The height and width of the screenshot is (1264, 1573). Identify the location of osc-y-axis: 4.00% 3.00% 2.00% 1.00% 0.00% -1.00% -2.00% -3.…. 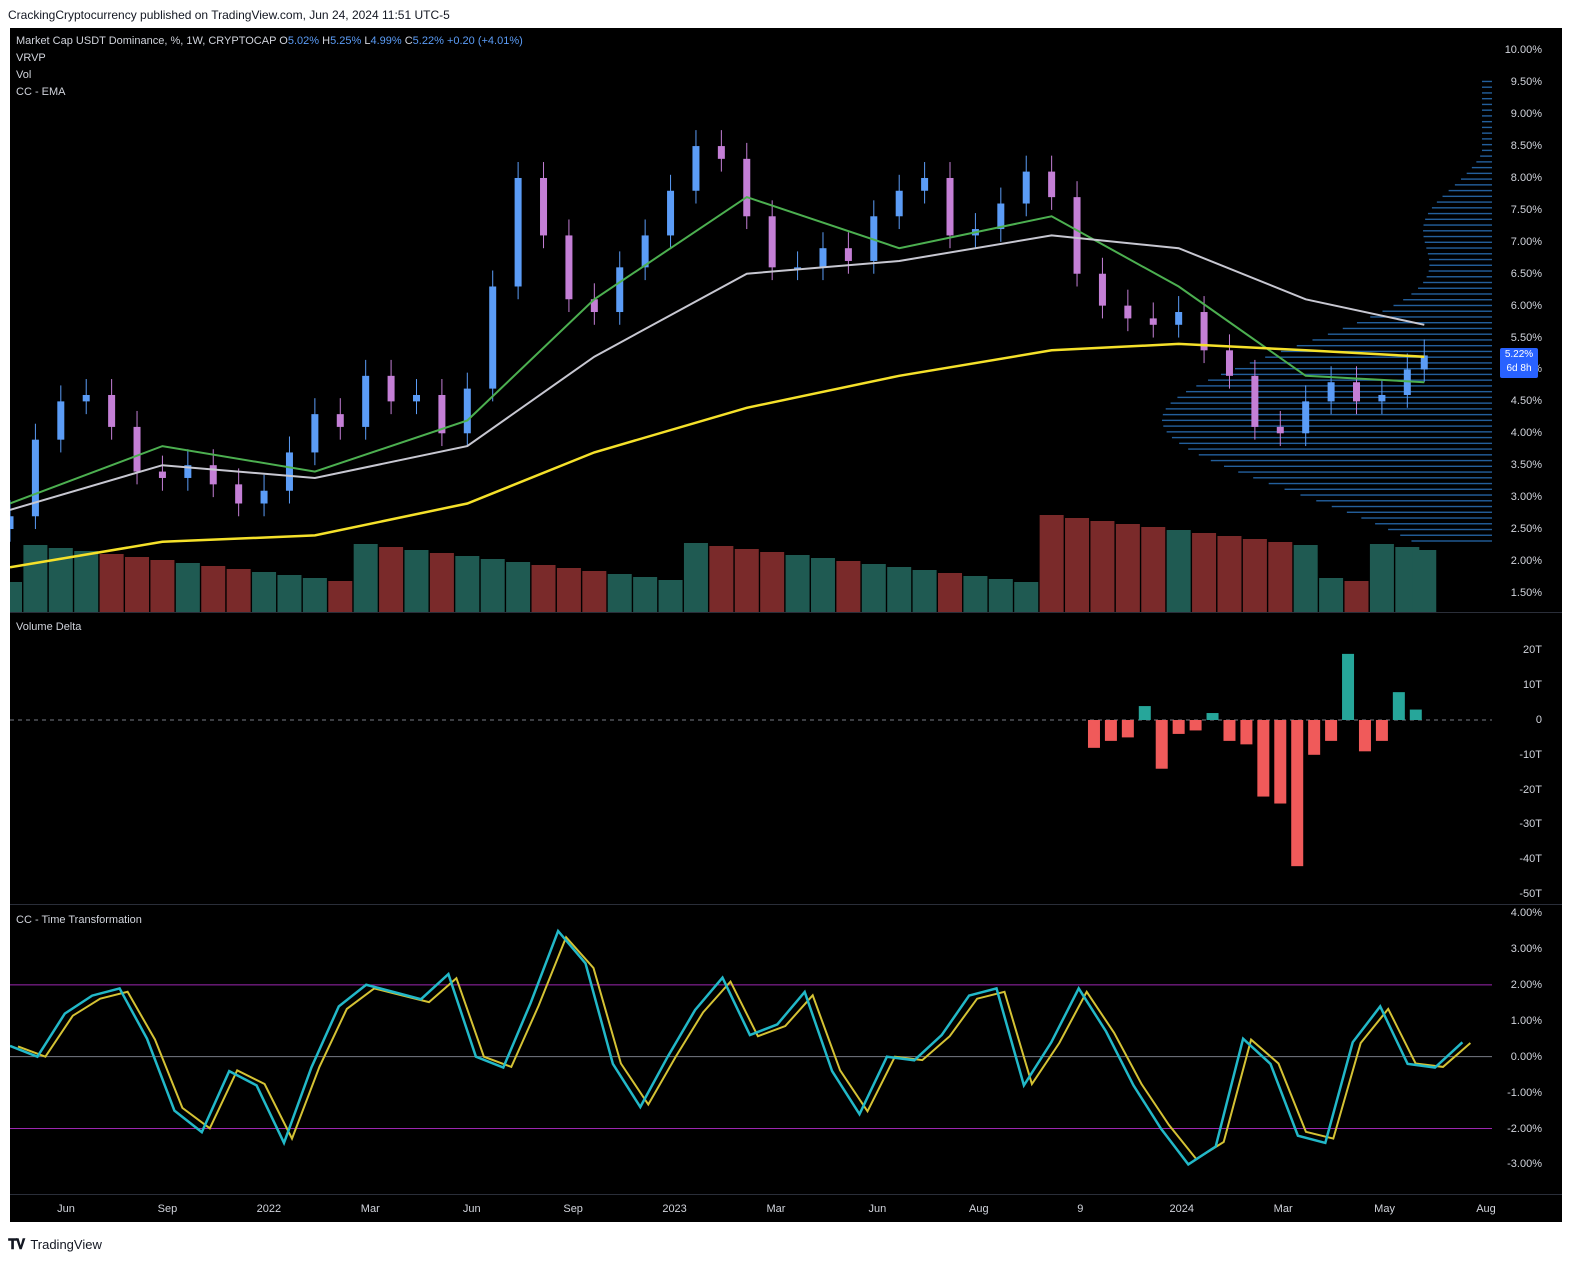
(1527, 1049).